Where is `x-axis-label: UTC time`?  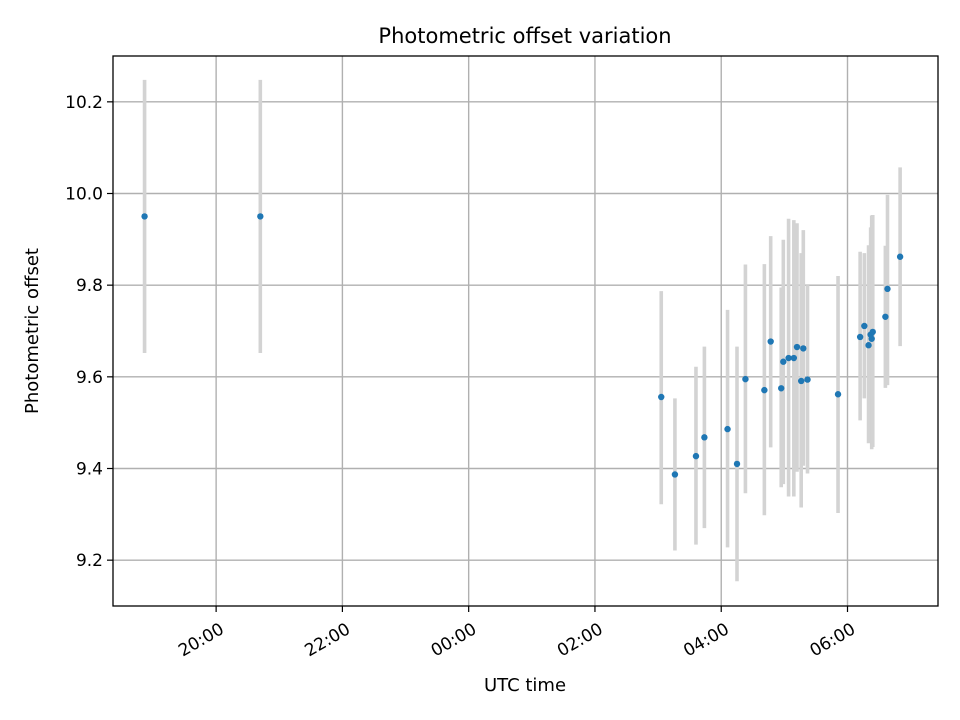
x-axis-label: UTC time is located at coordinates (525, 685).